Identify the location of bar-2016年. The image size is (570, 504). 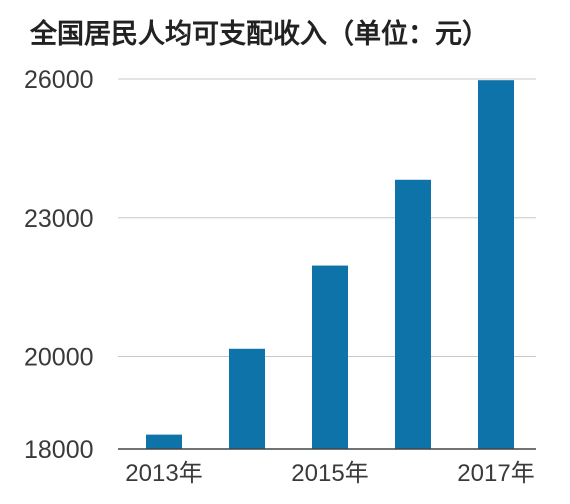
(413, 314).